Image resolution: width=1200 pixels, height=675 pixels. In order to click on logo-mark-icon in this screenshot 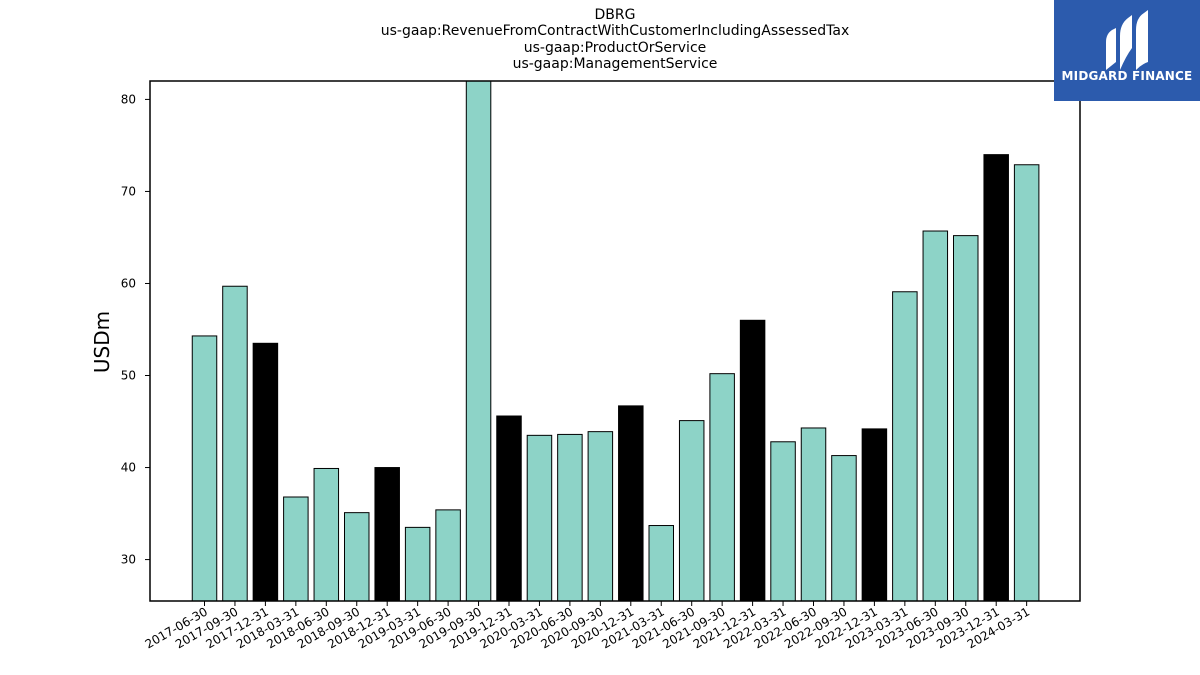, I will do `click(1127, 40)`.